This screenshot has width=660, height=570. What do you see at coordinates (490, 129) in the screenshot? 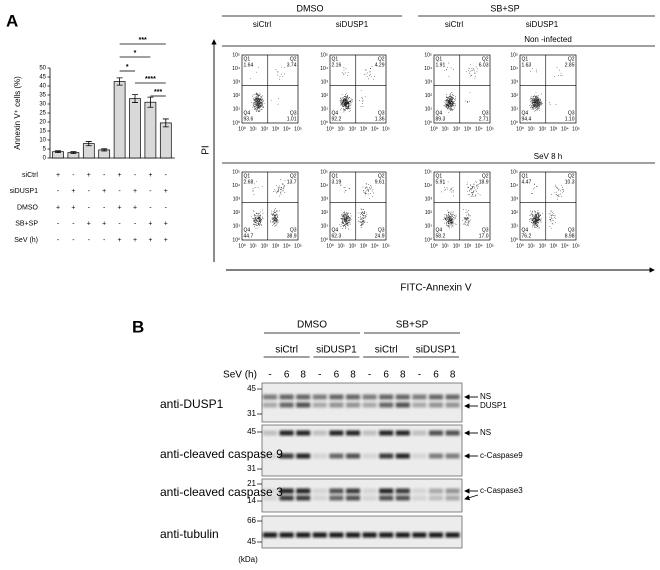
I see `x-tick-label: 10⁵` at bounding box center [490, 129].